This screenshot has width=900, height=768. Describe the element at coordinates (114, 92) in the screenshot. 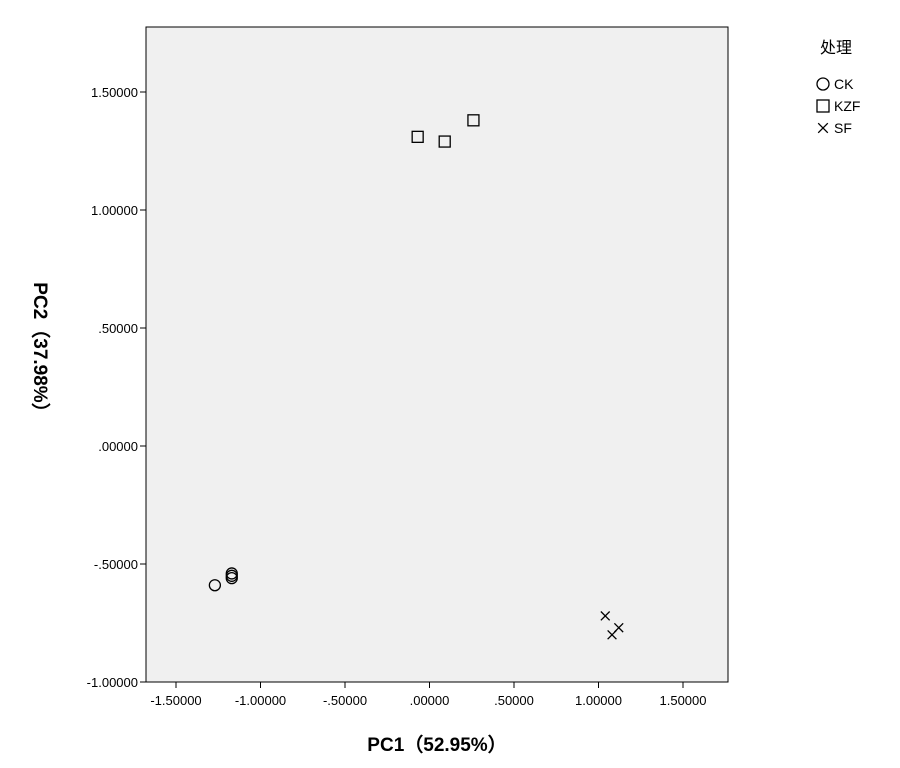

I see `y-tick-label: 1.50000` at that location.